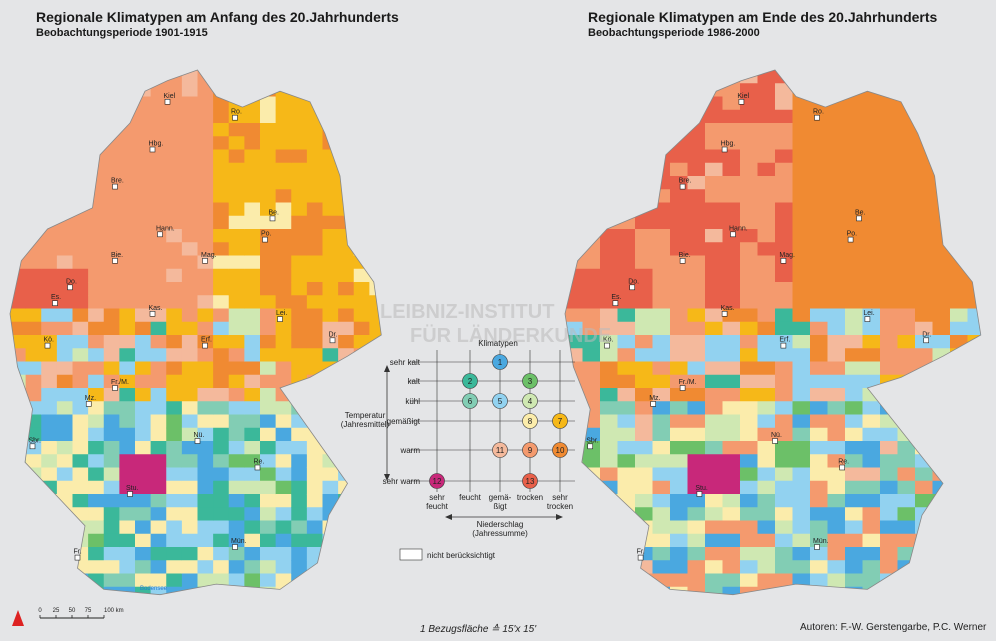  I want to click on city-label: Mz., so click(654, 398).